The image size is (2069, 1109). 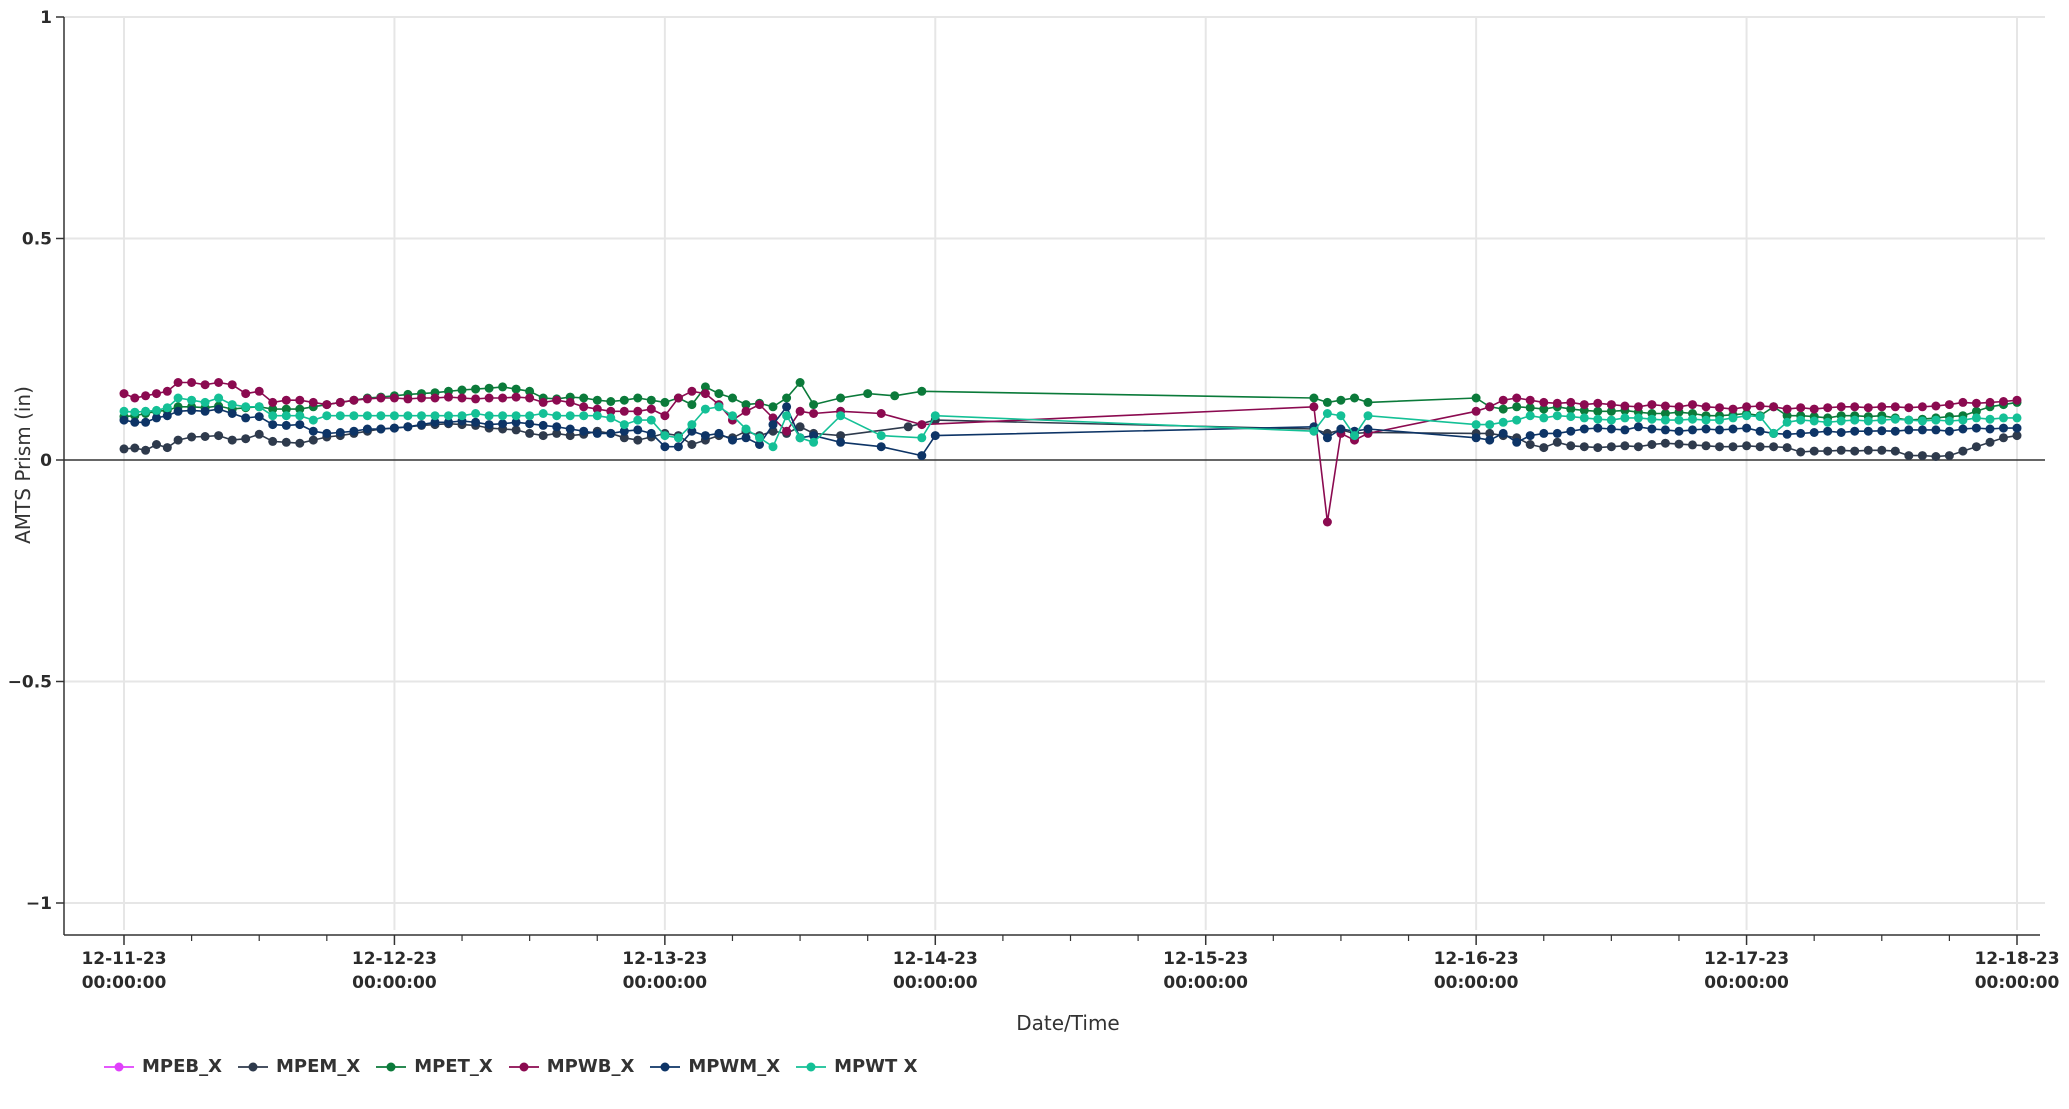 What do you see at coordinates (453, 1066) in the screenshot?
I see `legend-label: MPET_X` at bounding box center [453, 1066].